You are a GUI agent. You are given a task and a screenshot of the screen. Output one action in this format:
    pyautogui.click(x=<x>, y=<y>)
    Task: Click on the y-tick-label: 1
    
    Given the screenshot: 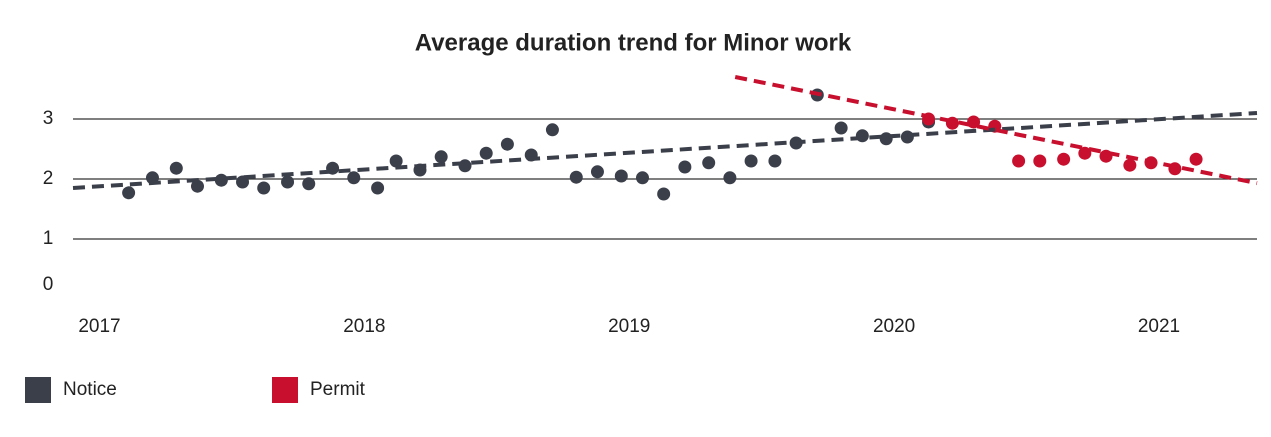 What is the action you would take?
    pyautogui.click(x=48, y=238)
    